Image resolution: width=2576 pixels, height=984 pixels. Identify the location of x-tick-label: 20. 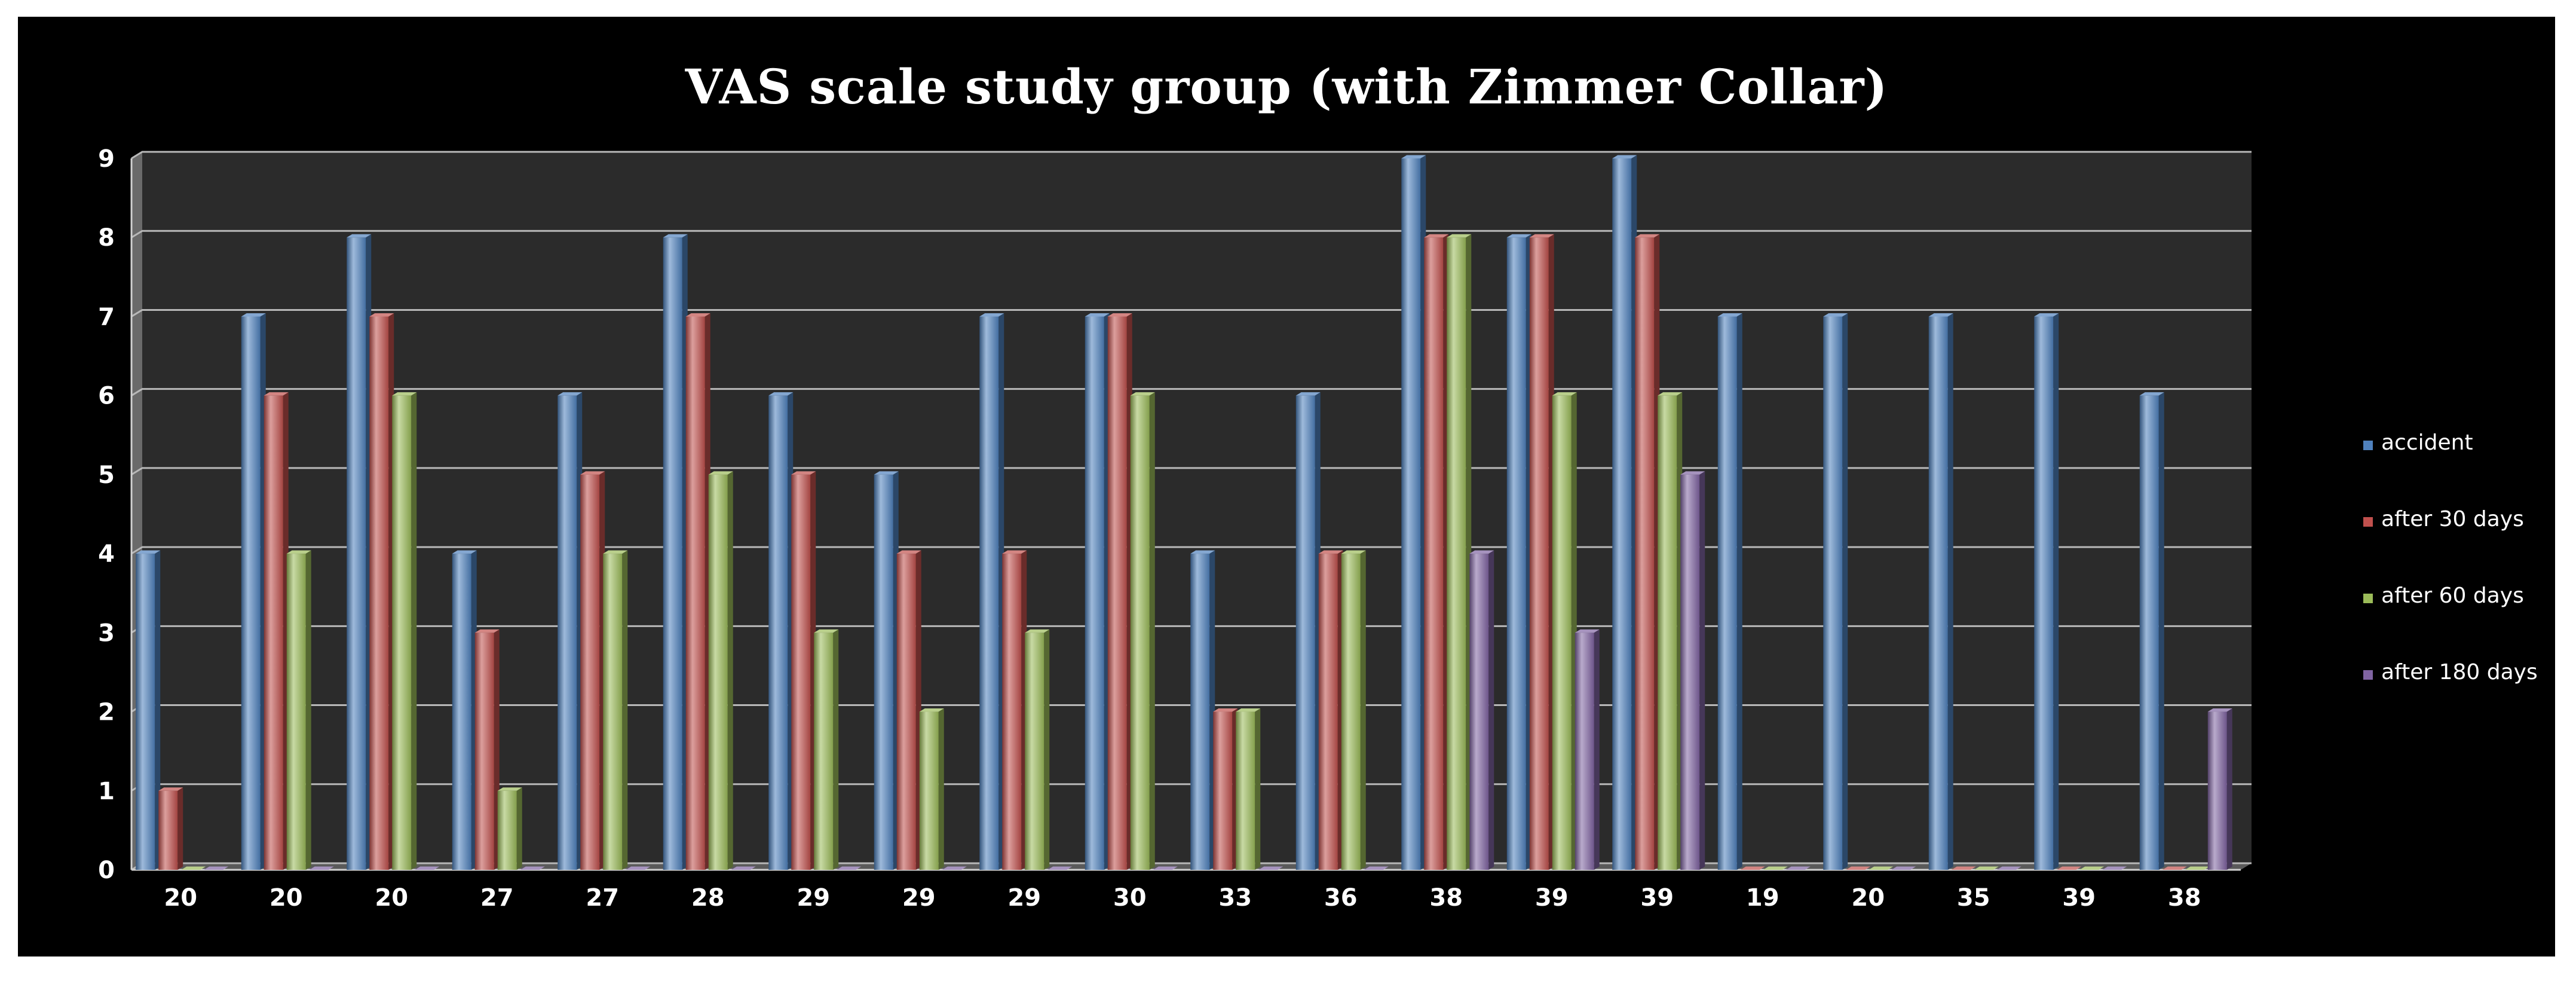
(181, 898).